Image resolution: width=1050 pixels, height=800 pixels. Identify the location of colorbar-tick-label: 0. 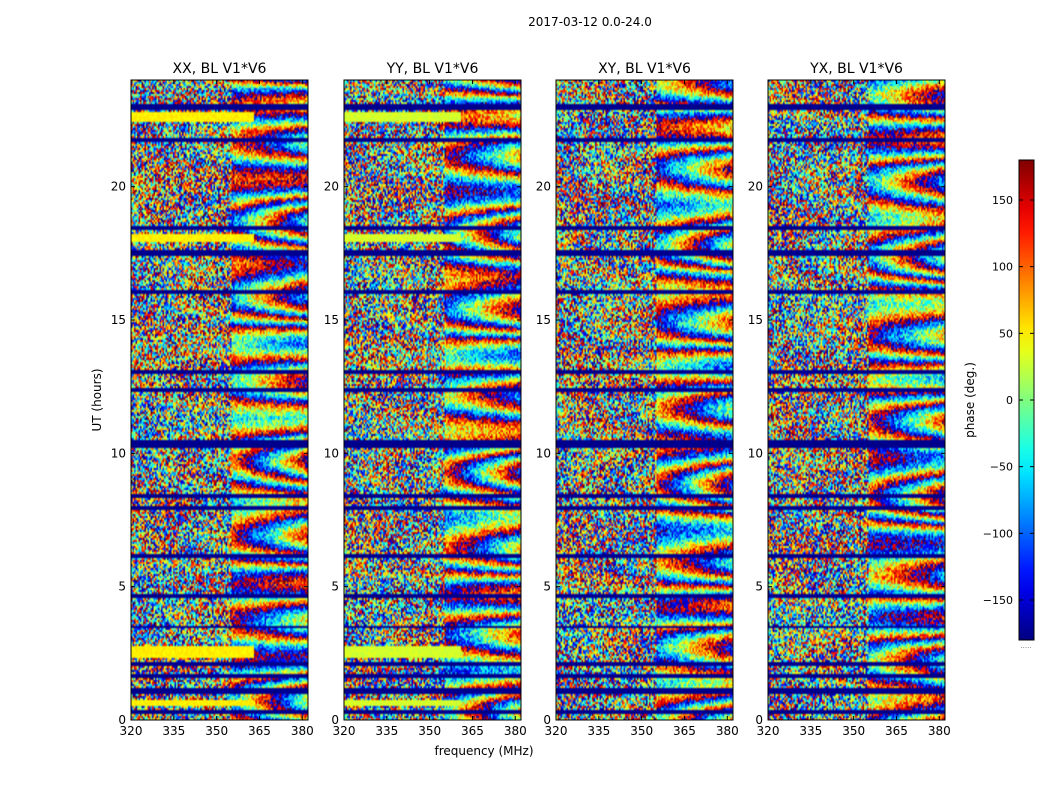
(1009, 400).